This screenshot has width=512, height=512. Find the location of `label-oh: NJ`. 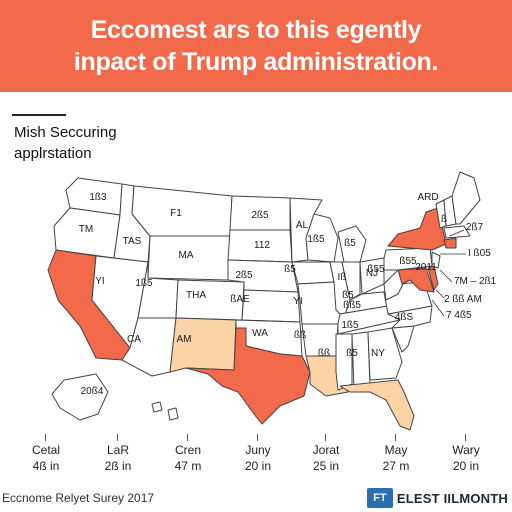

label-oh: NJ is located at coordinates (372, 273).